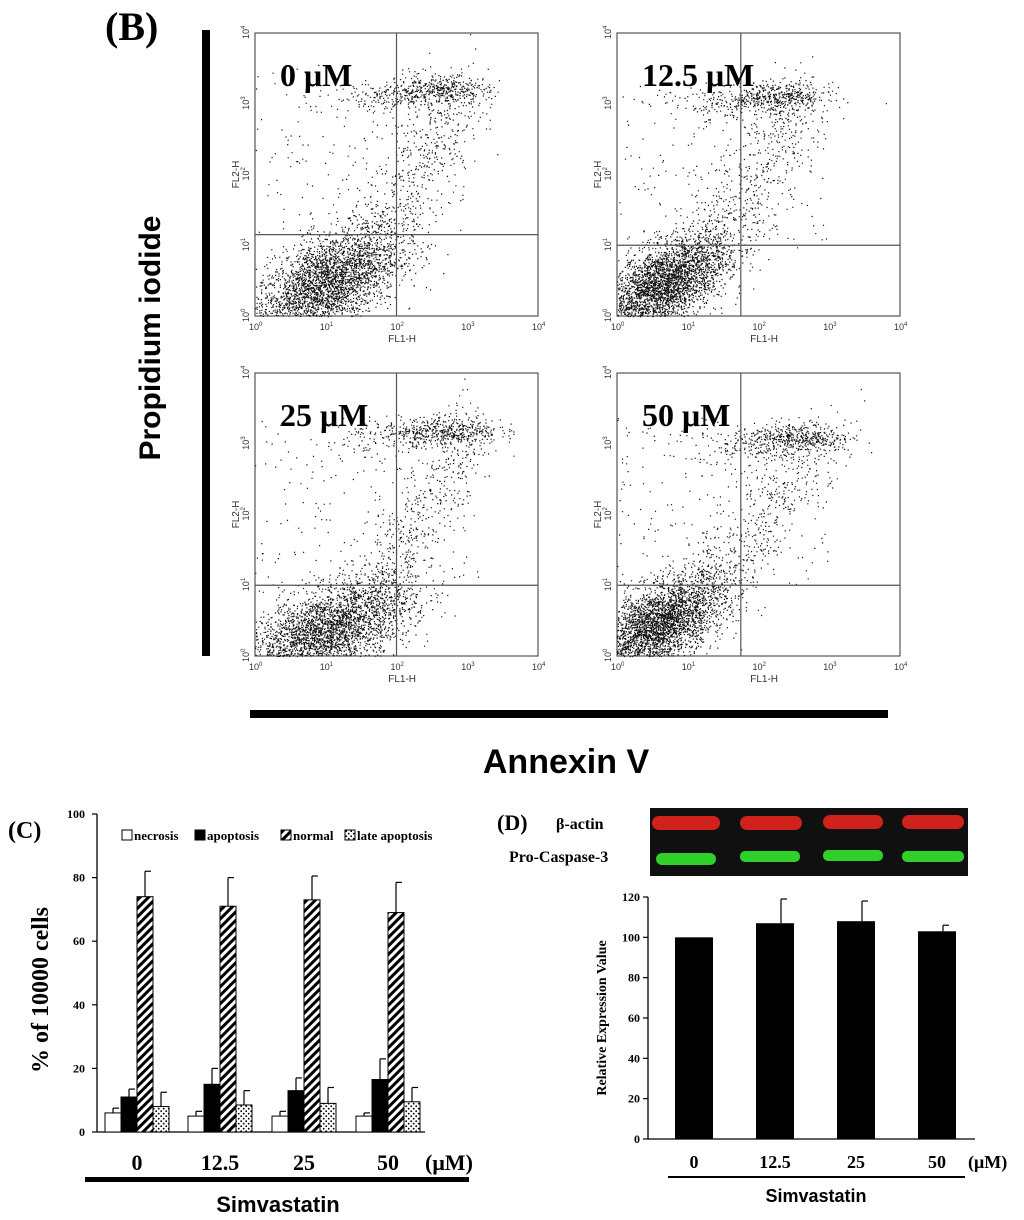 Image resolution: width=1024 pixels, height=1220 pixels. What do you see at coordinates (631, 897) in the screenshot?
I see `y-tick-label: 120` at bounding box center [631, 897].